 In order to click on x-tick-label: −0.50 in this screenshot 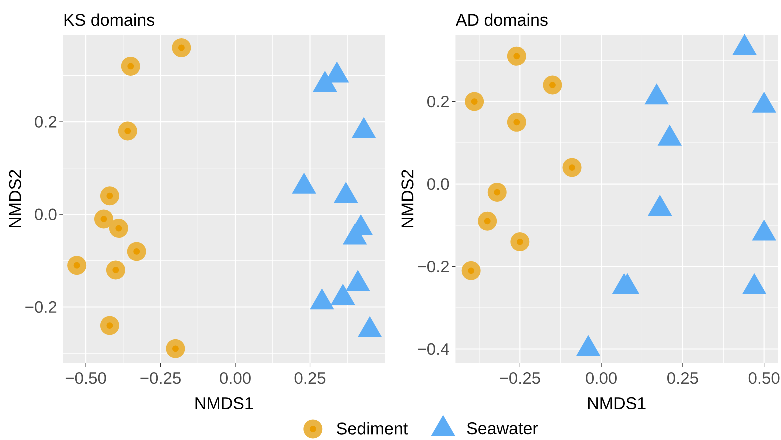, I will do `click(86, 378)`.